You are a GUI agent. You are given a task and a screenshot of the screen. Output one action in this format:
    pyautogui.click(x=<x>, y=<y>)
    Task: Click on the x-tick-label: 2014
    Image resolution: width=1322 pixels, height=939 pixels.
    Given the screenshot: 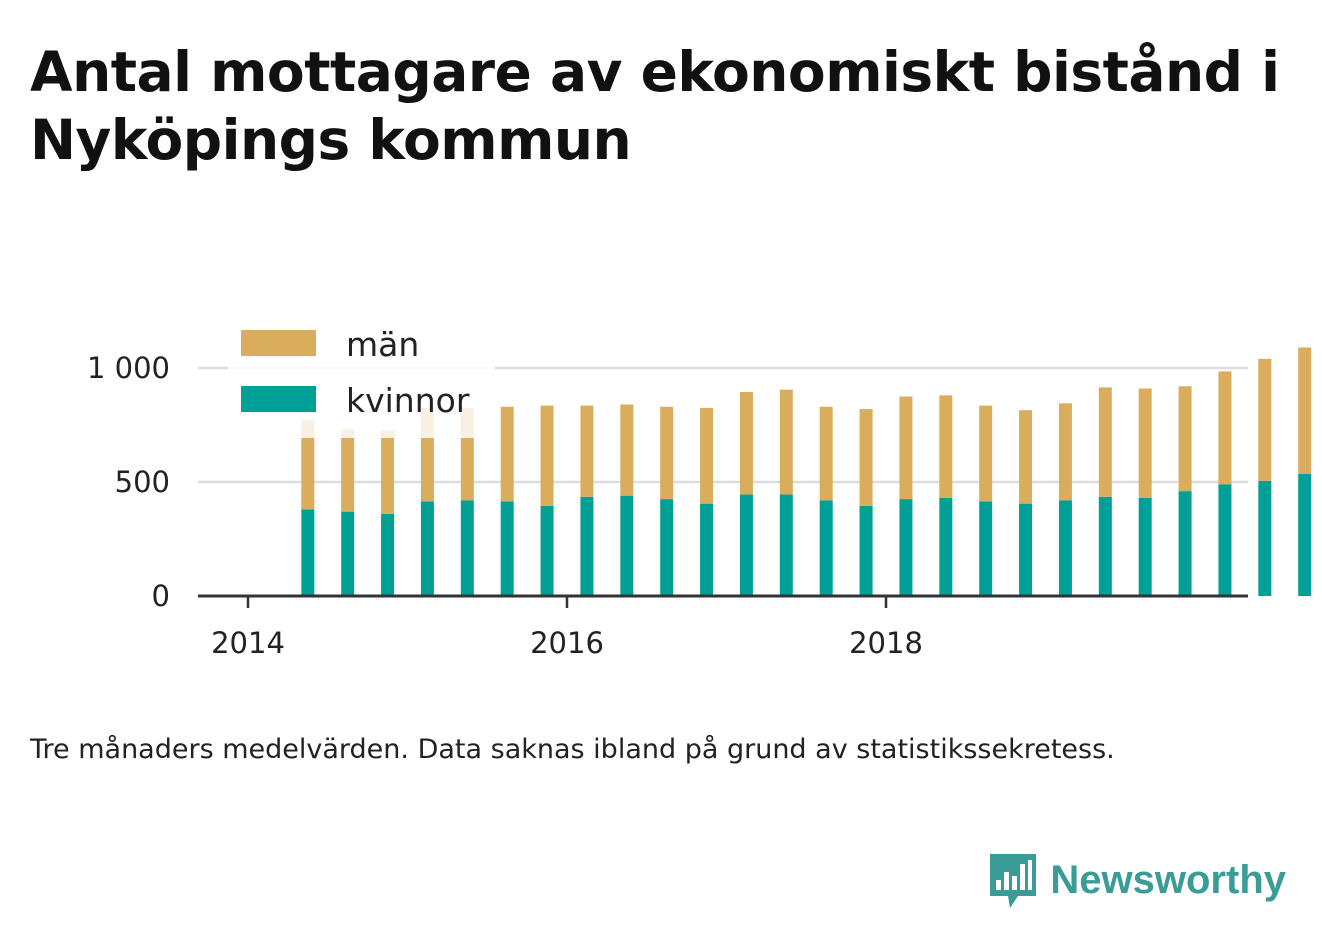 What is the action you would take?
    pyautogui.click(x=248, y=643)
    